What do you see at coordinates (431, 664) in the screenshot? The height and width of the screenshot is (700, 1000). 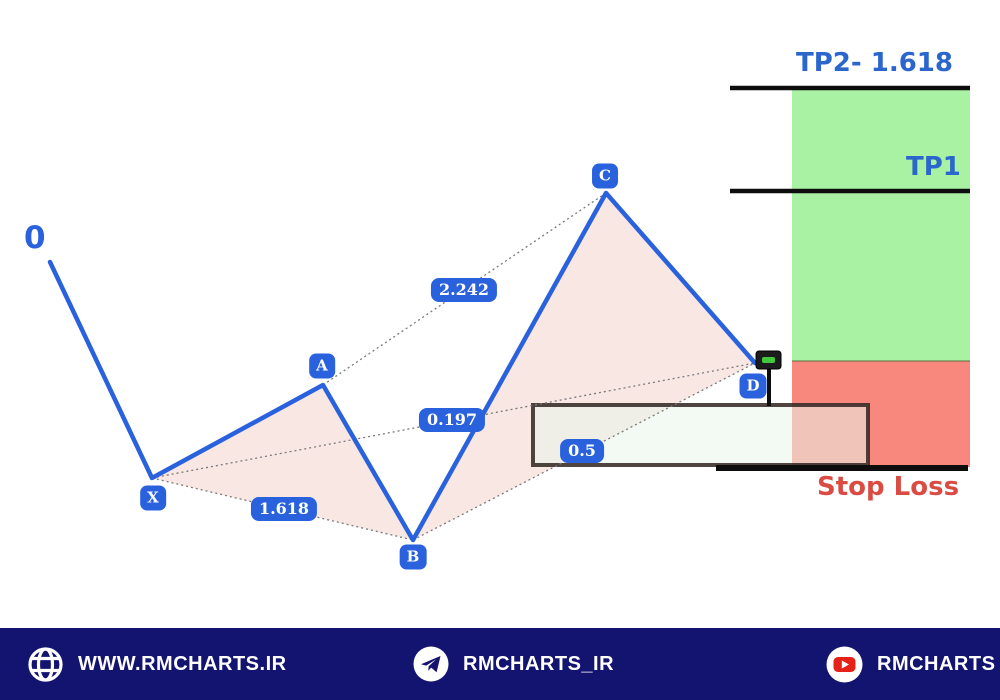 I see `telegram-icon` at bounding box center [431, 664].